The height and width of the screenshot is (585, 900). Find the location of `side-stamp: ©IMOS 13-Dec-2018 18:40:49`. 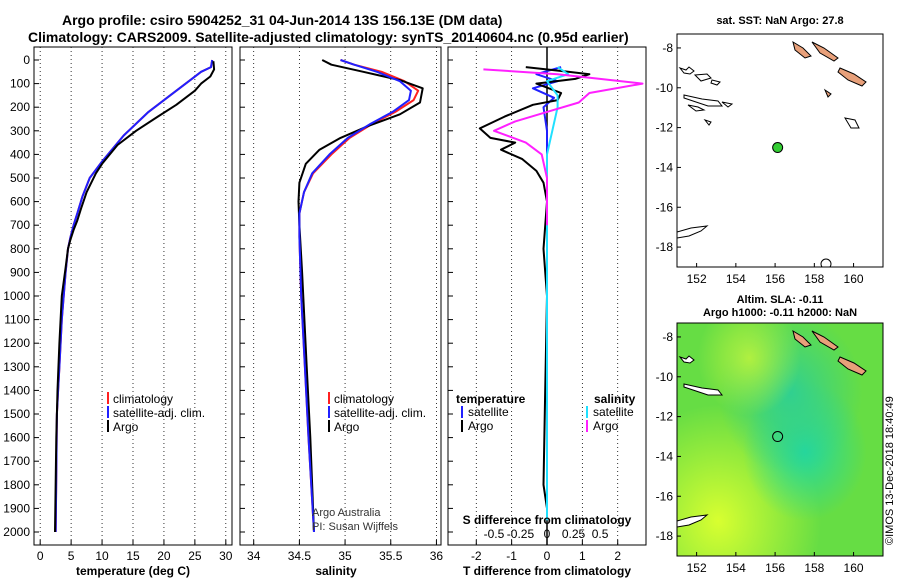

side-stamp: ©IMOS 13-Dec-2018 18:40:49 is located at coordinates (890, 470).